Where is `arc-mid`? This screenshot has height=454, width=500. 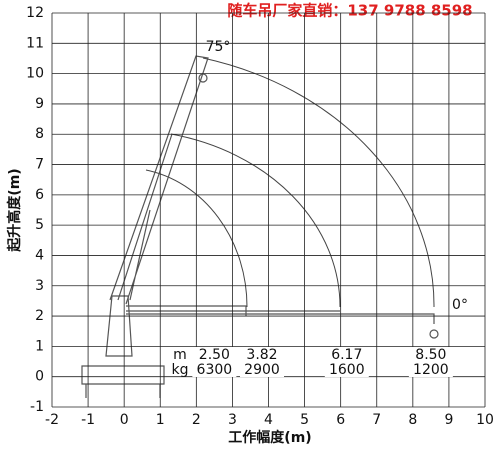
arc-mid is located at coordinates (255, 220).